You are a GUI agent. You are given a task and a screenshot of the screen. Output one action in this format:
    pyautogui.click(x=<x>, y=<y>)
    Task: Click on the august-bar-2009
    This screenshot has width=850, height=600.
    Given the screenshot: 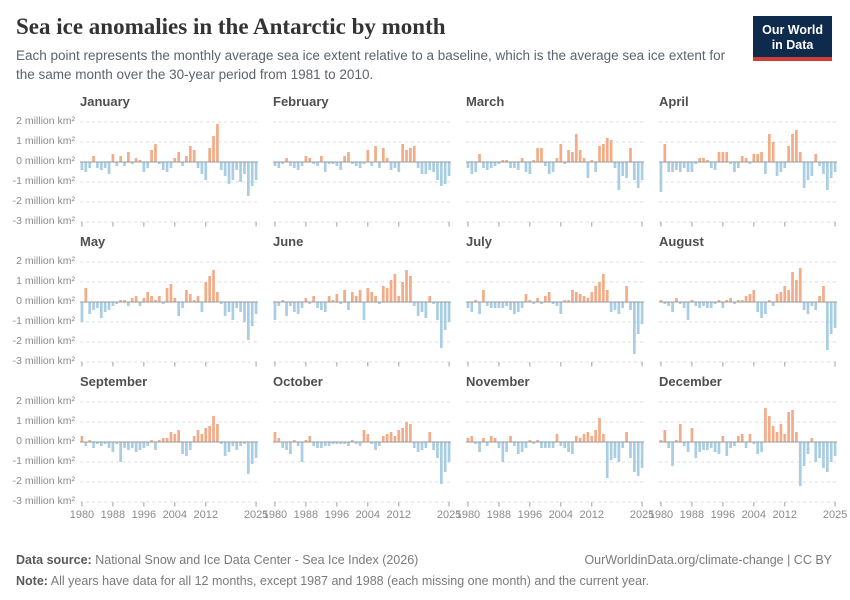 What is the action you would take?
    pyautogui.click(x=773, y=304)
    